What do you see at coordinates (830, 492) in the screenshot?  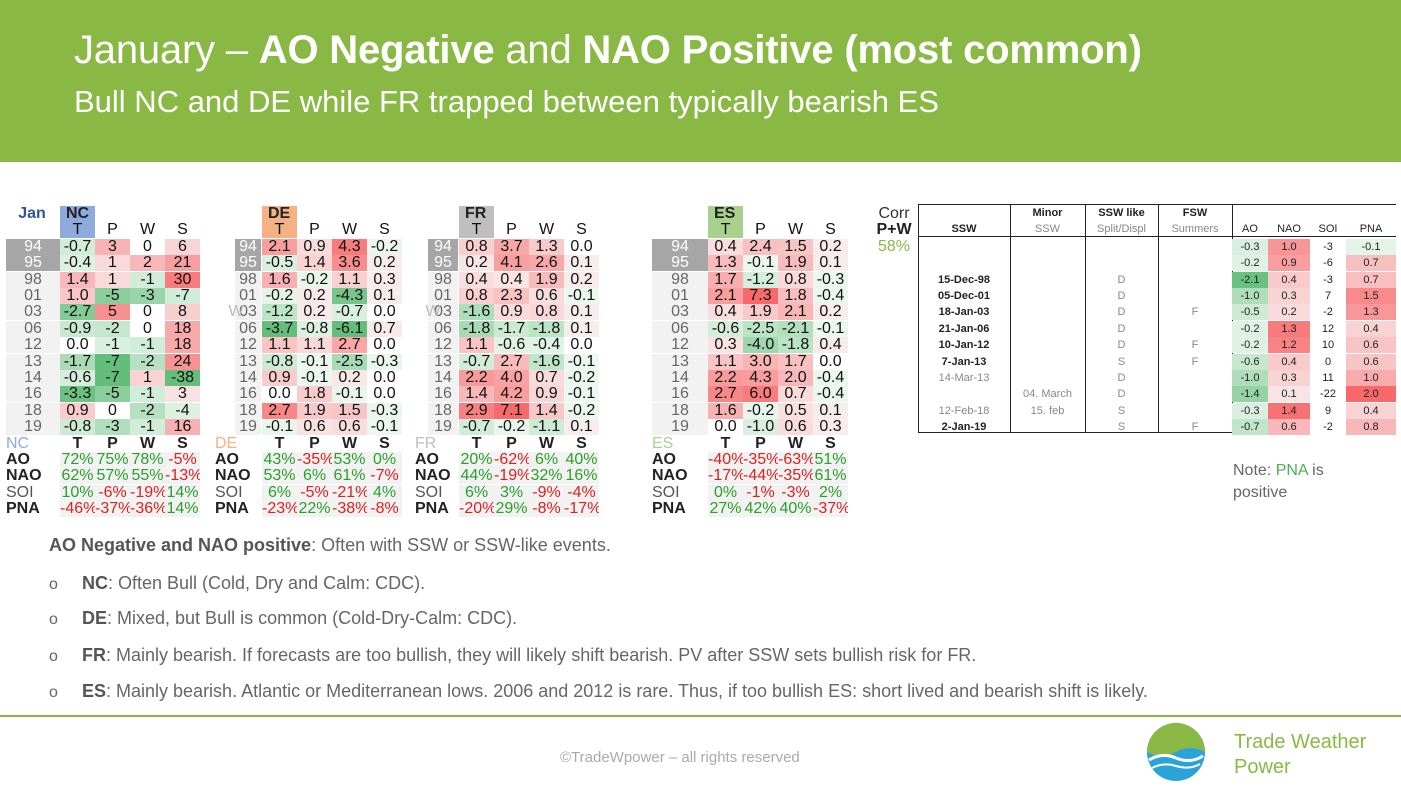 I see `corr-value: 2%` at bounding box center [830, 492].